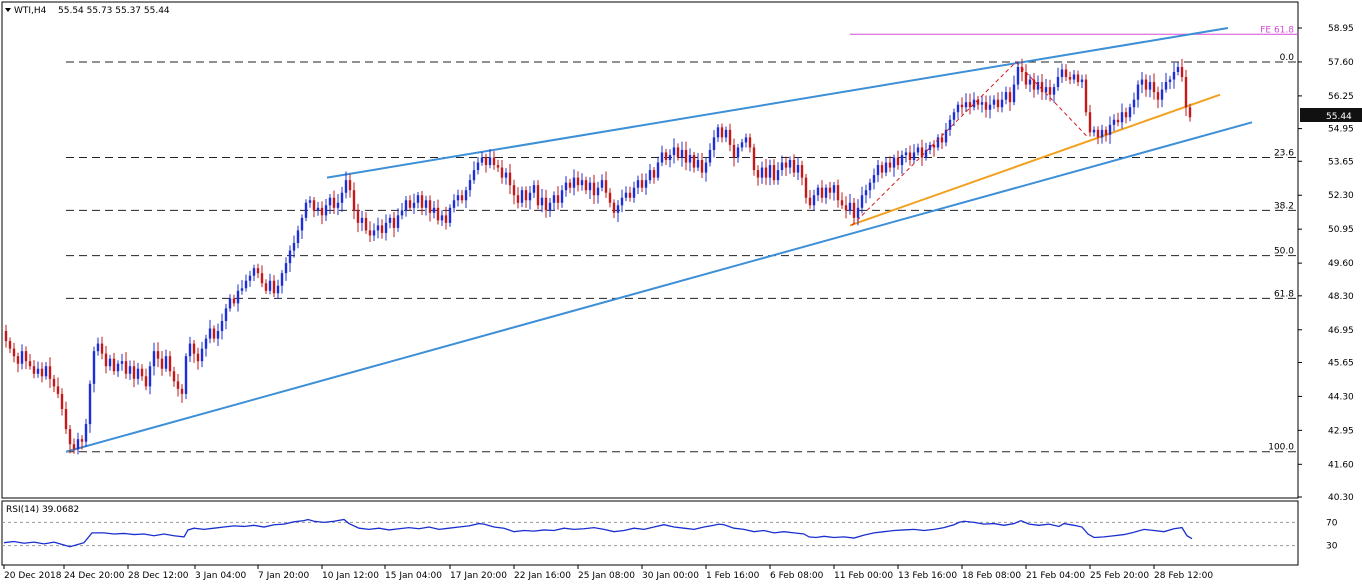 The width and height of the screenshot is (1362, 584). Describe the element at coordinates (1341, 498) in the screenshot. I see `y-tick-label: 40.30` at that location.